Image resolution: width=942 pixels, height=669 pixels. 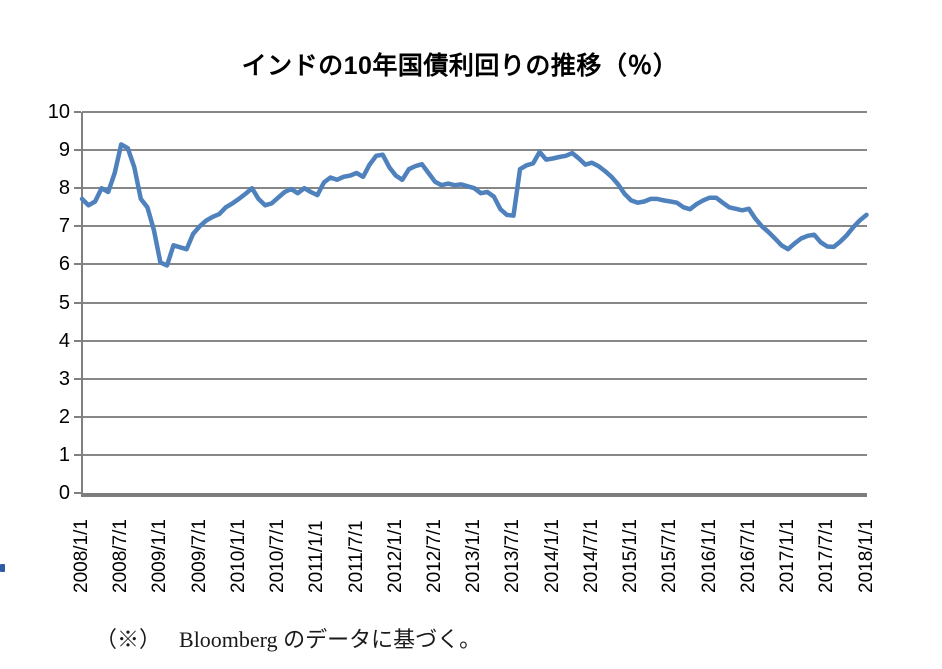 What do you see at coordinates (474, 150) in the screenshot?
I see `gridline-y9` at bounding box center [474, 150].